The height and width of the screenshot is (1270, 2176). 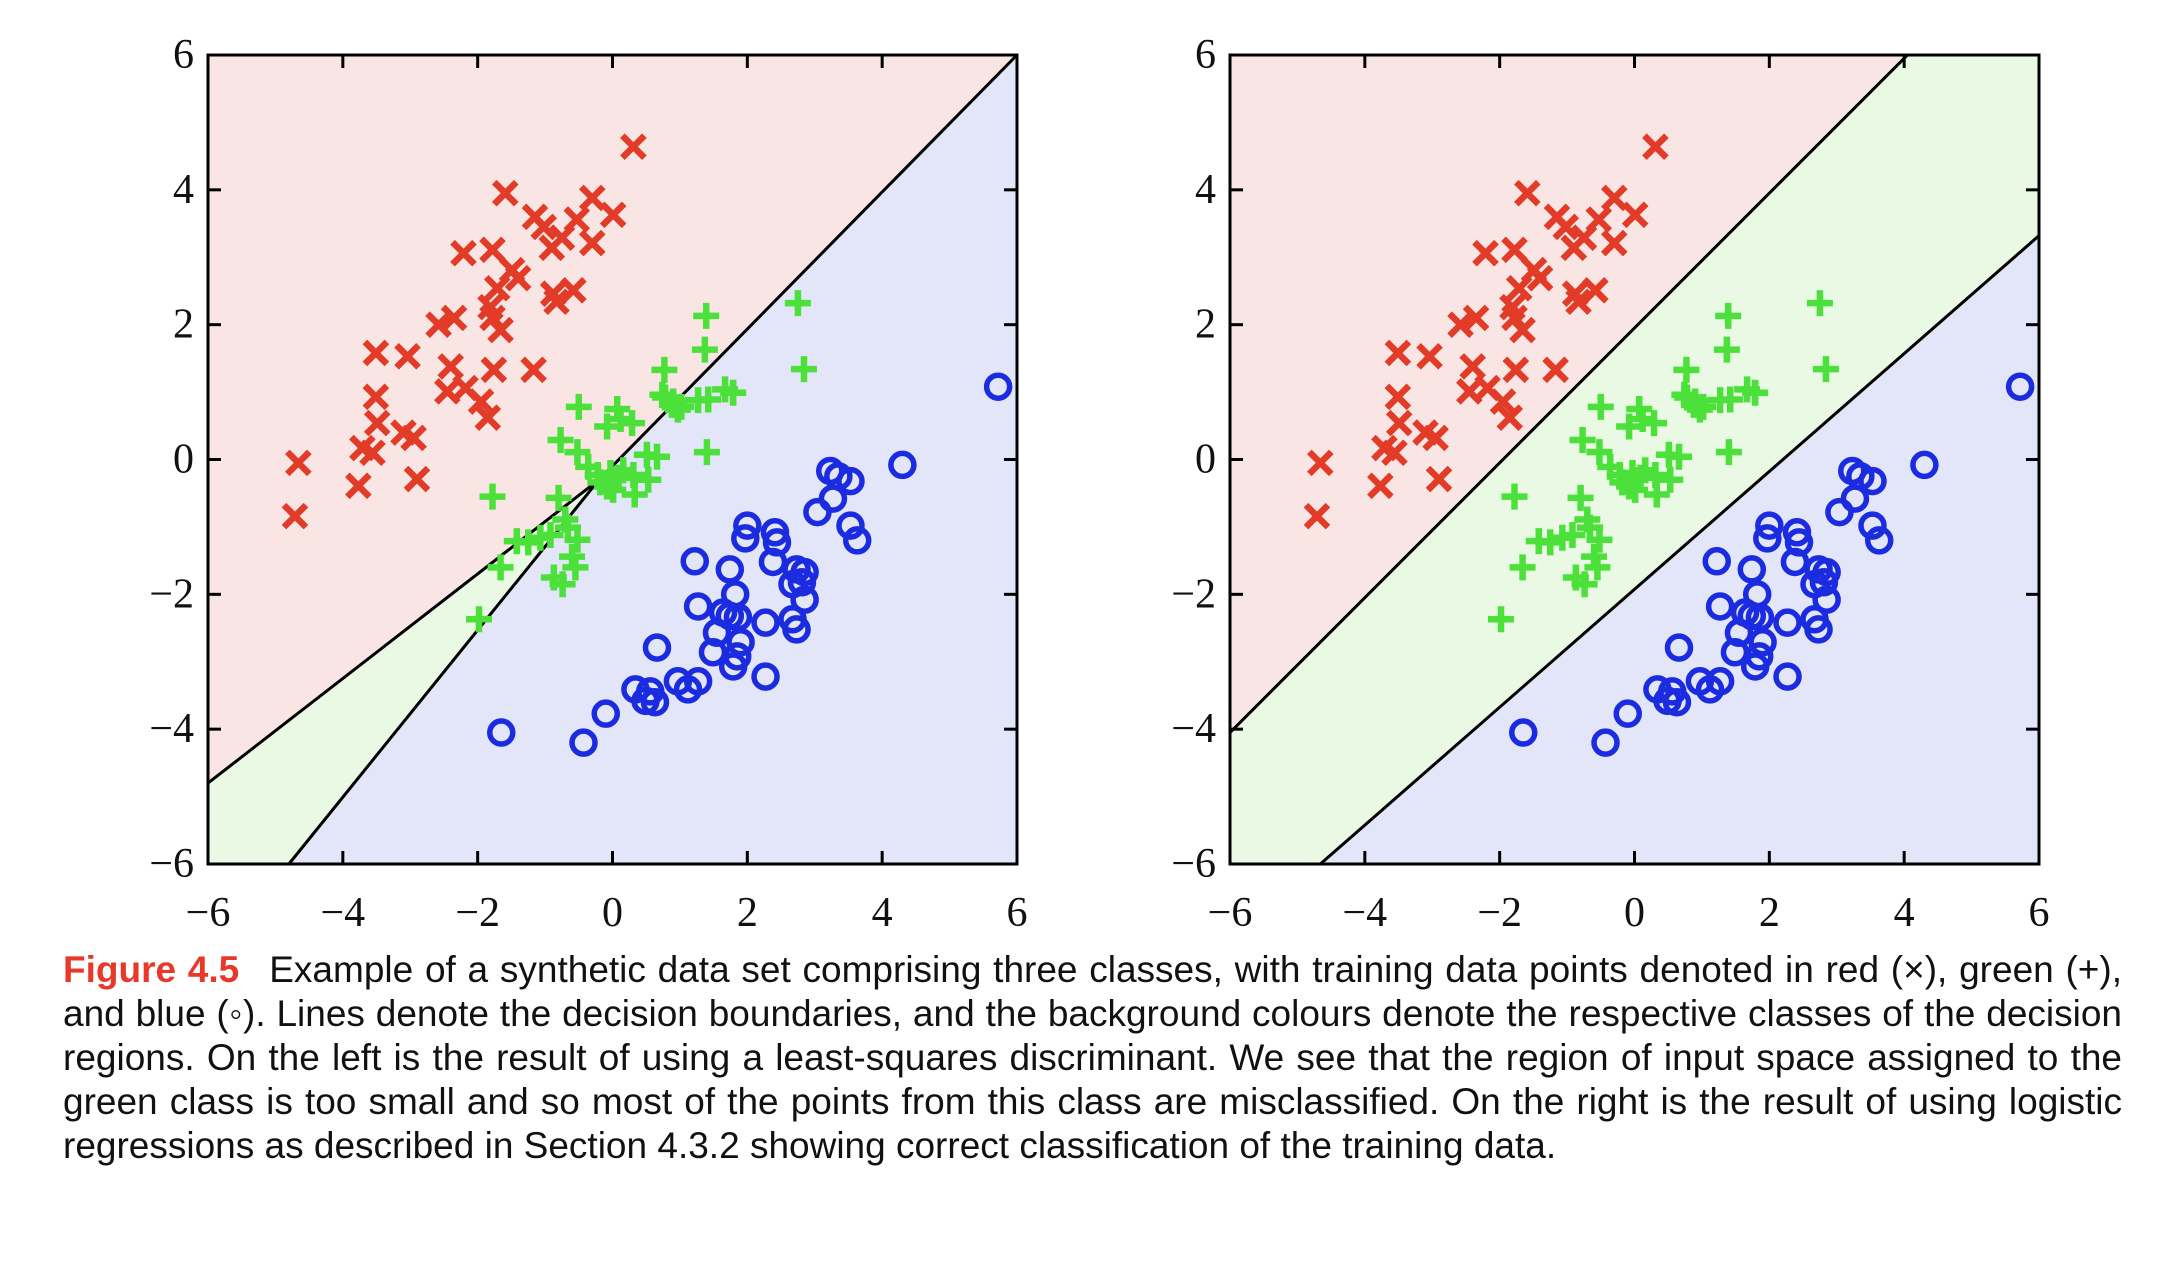 I want to click on right-logistic-regression-series-blue-circle, so click(x=1772, y=564).